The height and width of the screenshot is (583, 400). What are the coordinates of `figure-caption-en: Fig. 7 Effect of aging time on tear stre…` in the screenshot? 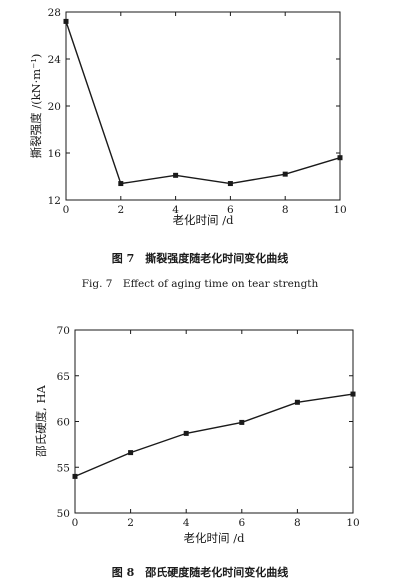 It's located at (200, 284).